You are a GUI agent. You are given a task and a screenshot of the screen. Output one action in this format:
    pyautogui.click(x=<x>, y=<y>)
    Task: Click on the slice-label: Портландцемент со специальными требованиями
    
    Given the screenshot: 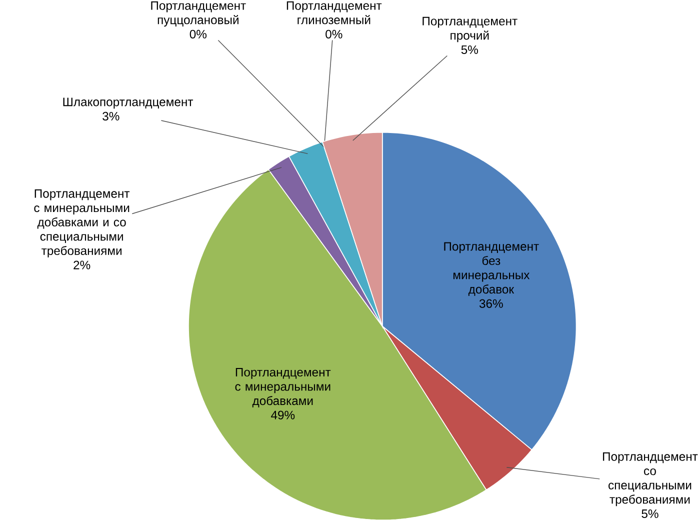 What is the action you would take?
    pyautogui.click(x=650, y=479)
    